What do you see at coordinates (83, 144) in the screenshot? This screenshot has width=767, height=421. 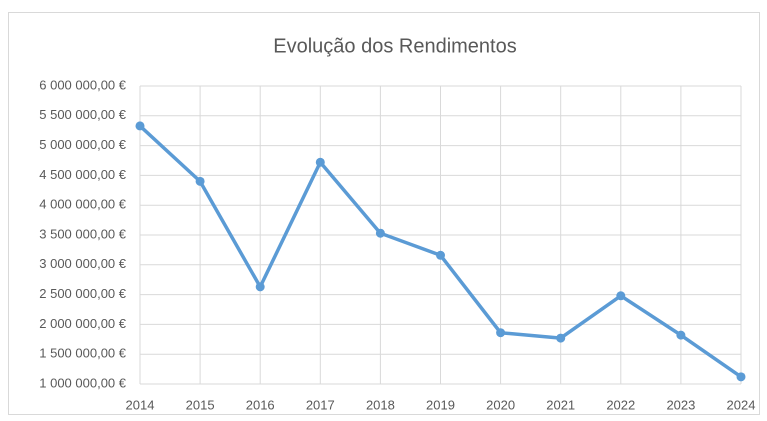 I see `y-tick-label: 5 000 000,00 €` at bounding box center [83, 144].